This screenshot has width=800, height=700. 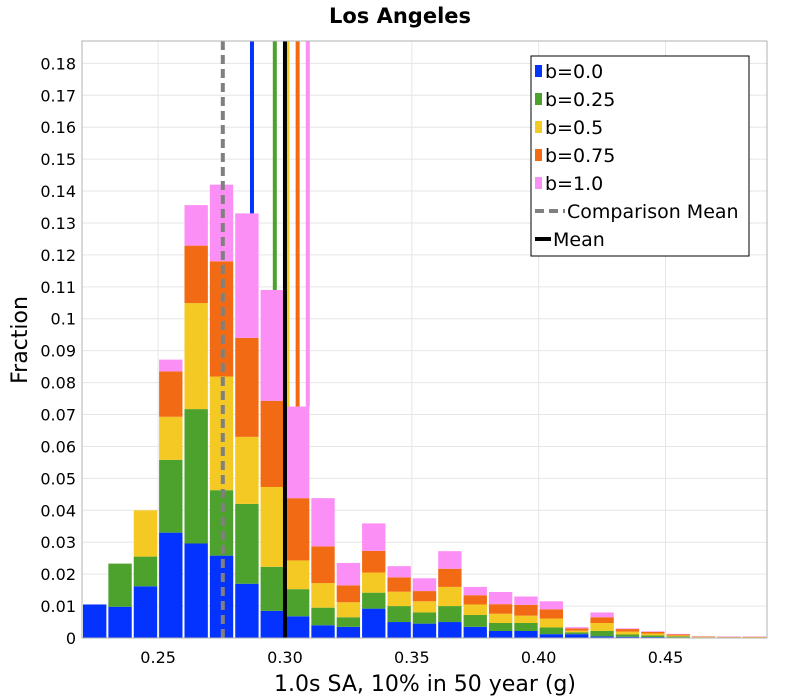 What do you see at coordinates (58, 383) in the screenshot?
I see `y-tick-label: 0.08` at bounding box center [58, 383].